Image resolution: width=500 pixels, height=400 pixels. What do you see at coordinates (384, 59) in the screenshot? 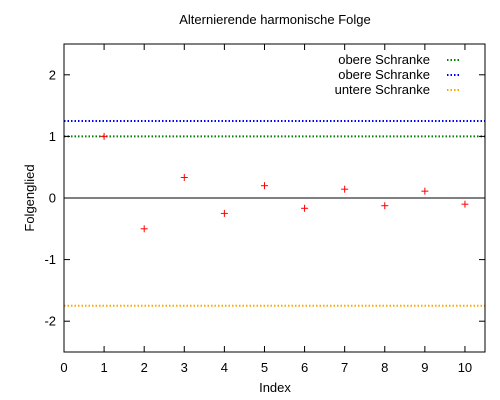
I see `legend-label-1: obere Schranke` at bounding box center [384, 59].